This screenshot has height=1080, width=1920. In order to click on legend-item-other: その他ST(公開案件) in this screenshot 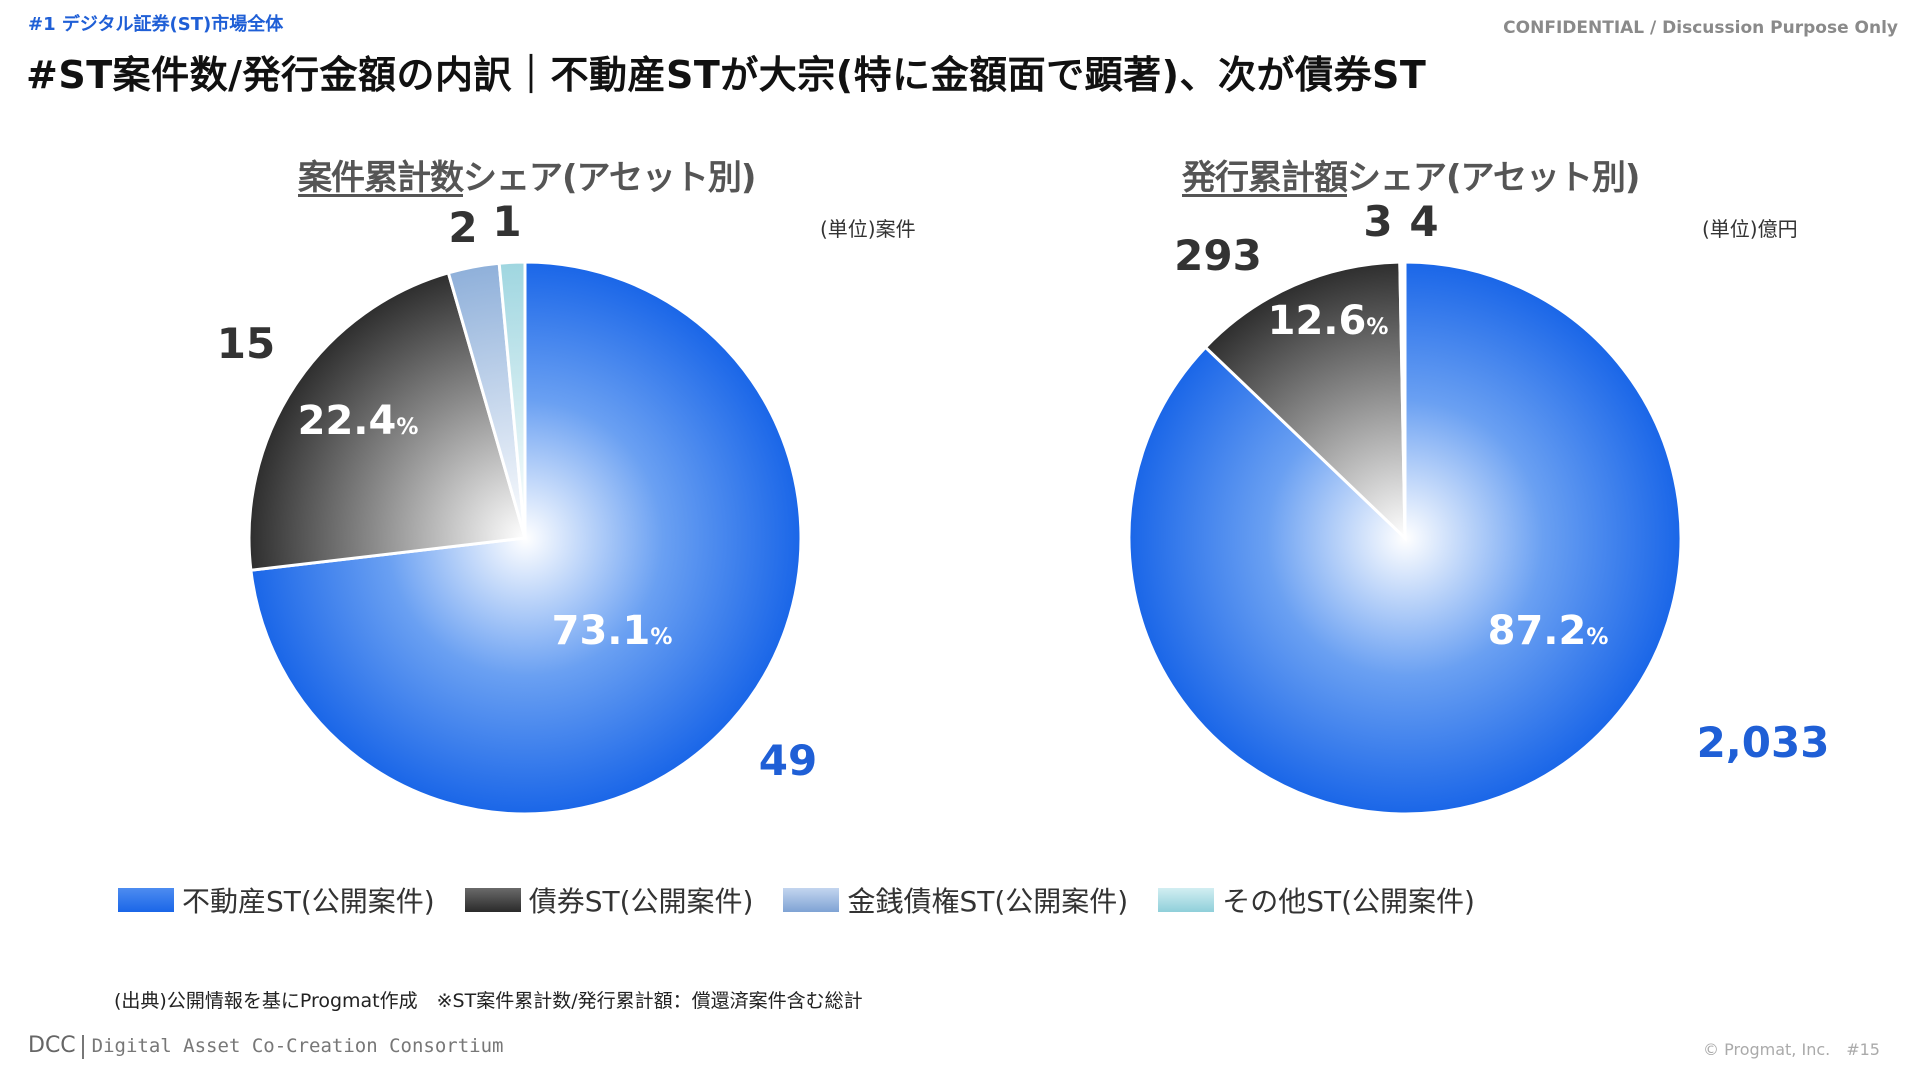, I will do `click(1316, 900)`.